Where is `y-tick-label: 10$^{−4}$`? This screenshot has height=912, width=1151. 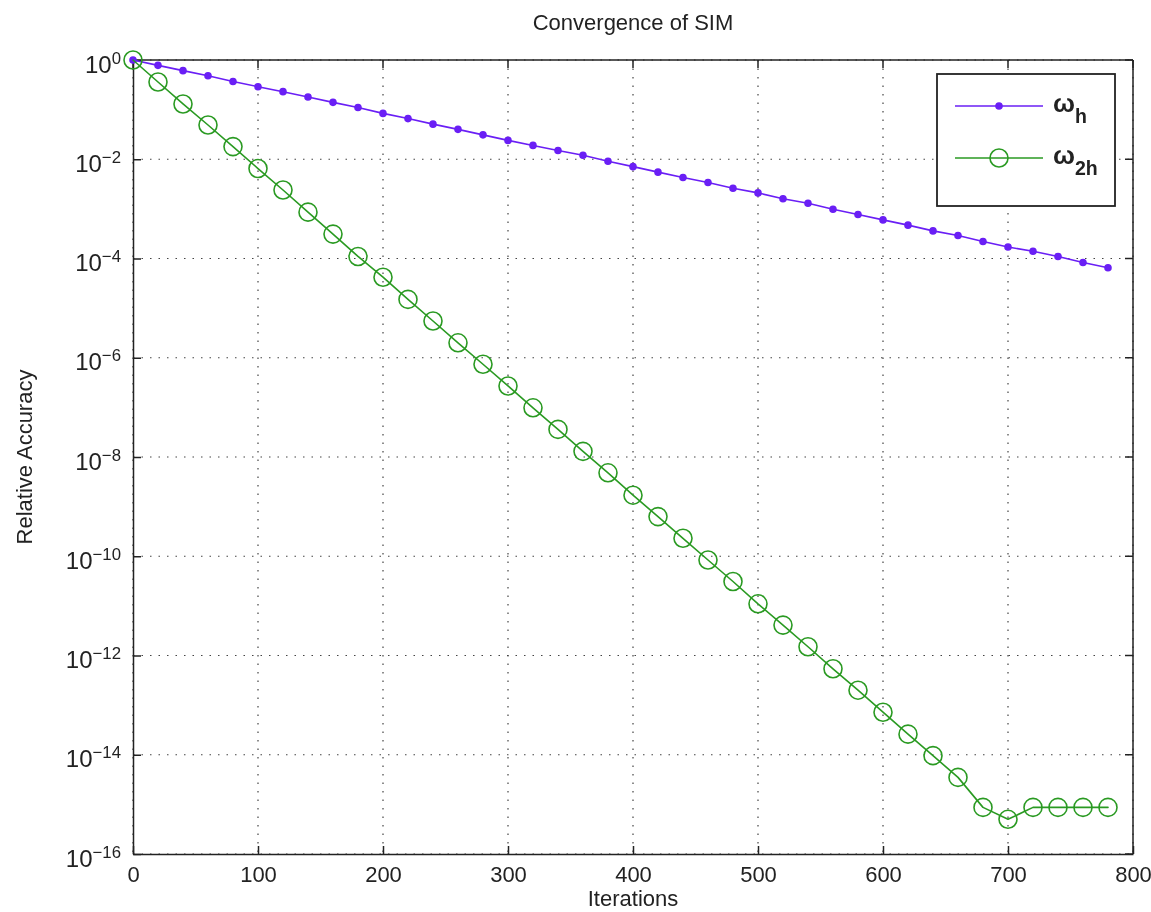 y-tick-label: 10$^{−4}$ is located at coordinates (98, 261).